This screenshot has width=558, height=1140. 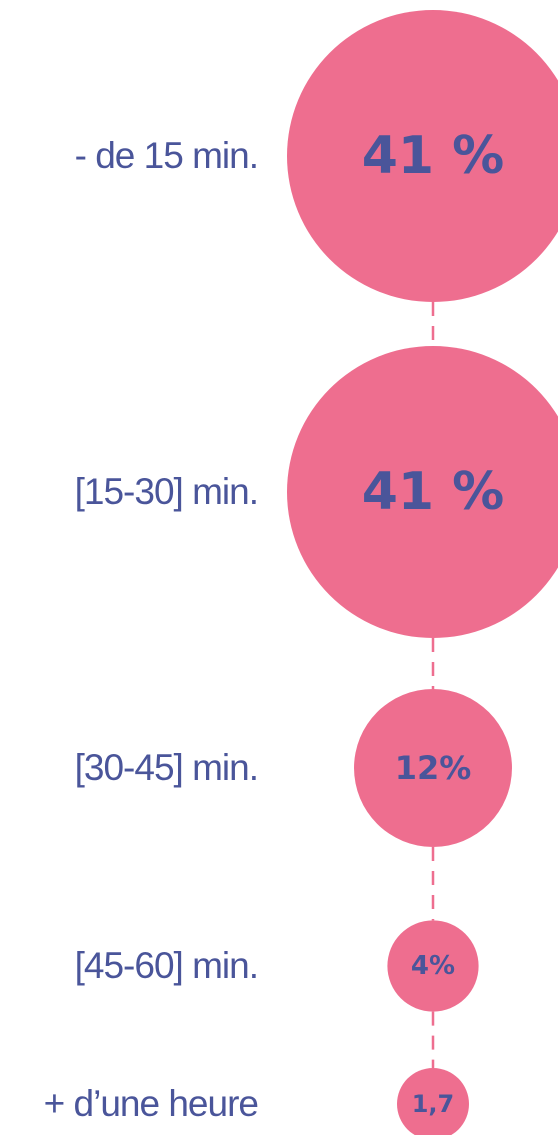 What do you see at coordinates (166, 965) in the screenshot?
I see `category-label-4: [45-60] min.` at bounding box center [166, 965].